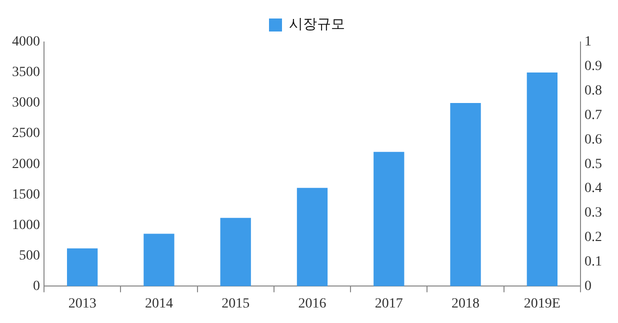 The width and height of the screenshot is (618, 323). Describe the element at coordinates (158, 304) in the screenshot. I see `x-tick-label: 2014` at that location.